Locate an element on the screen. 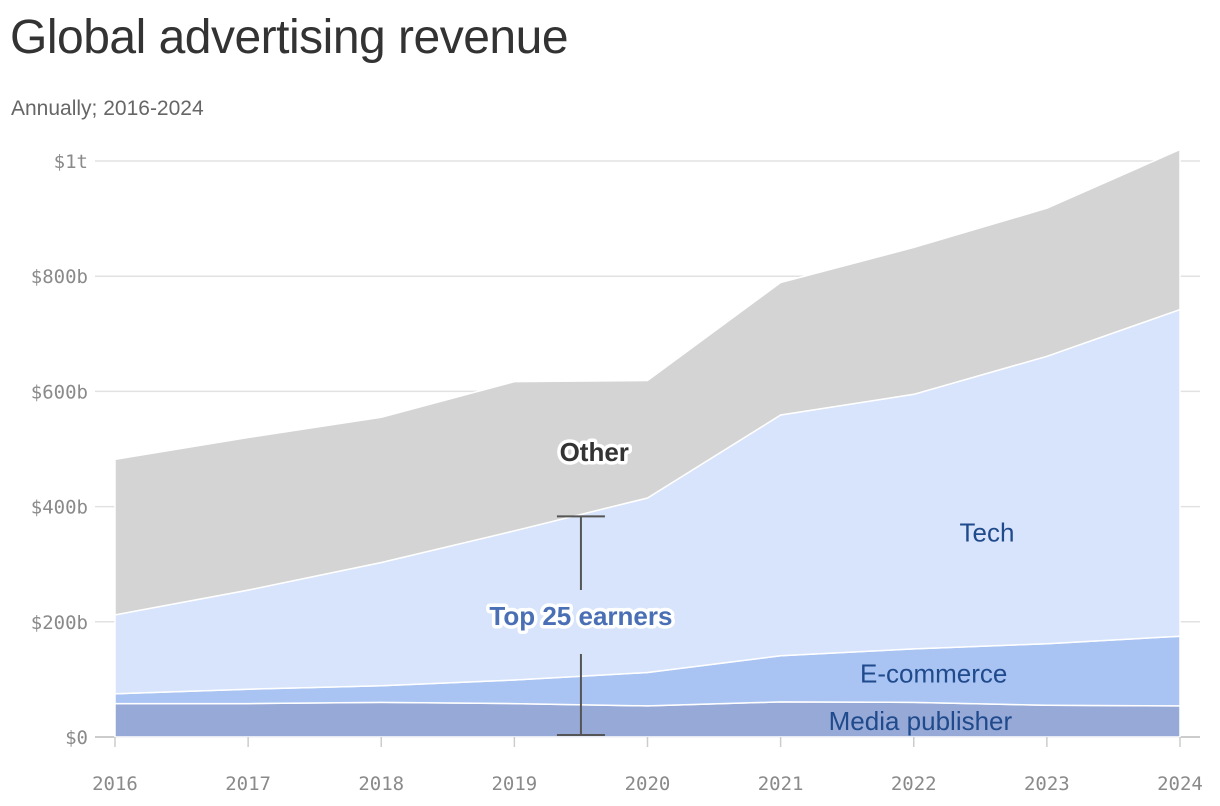 The height and width of the screenshot is (806, 1220). x-tick-label: 2024 is located at coordinates (1180, 784).